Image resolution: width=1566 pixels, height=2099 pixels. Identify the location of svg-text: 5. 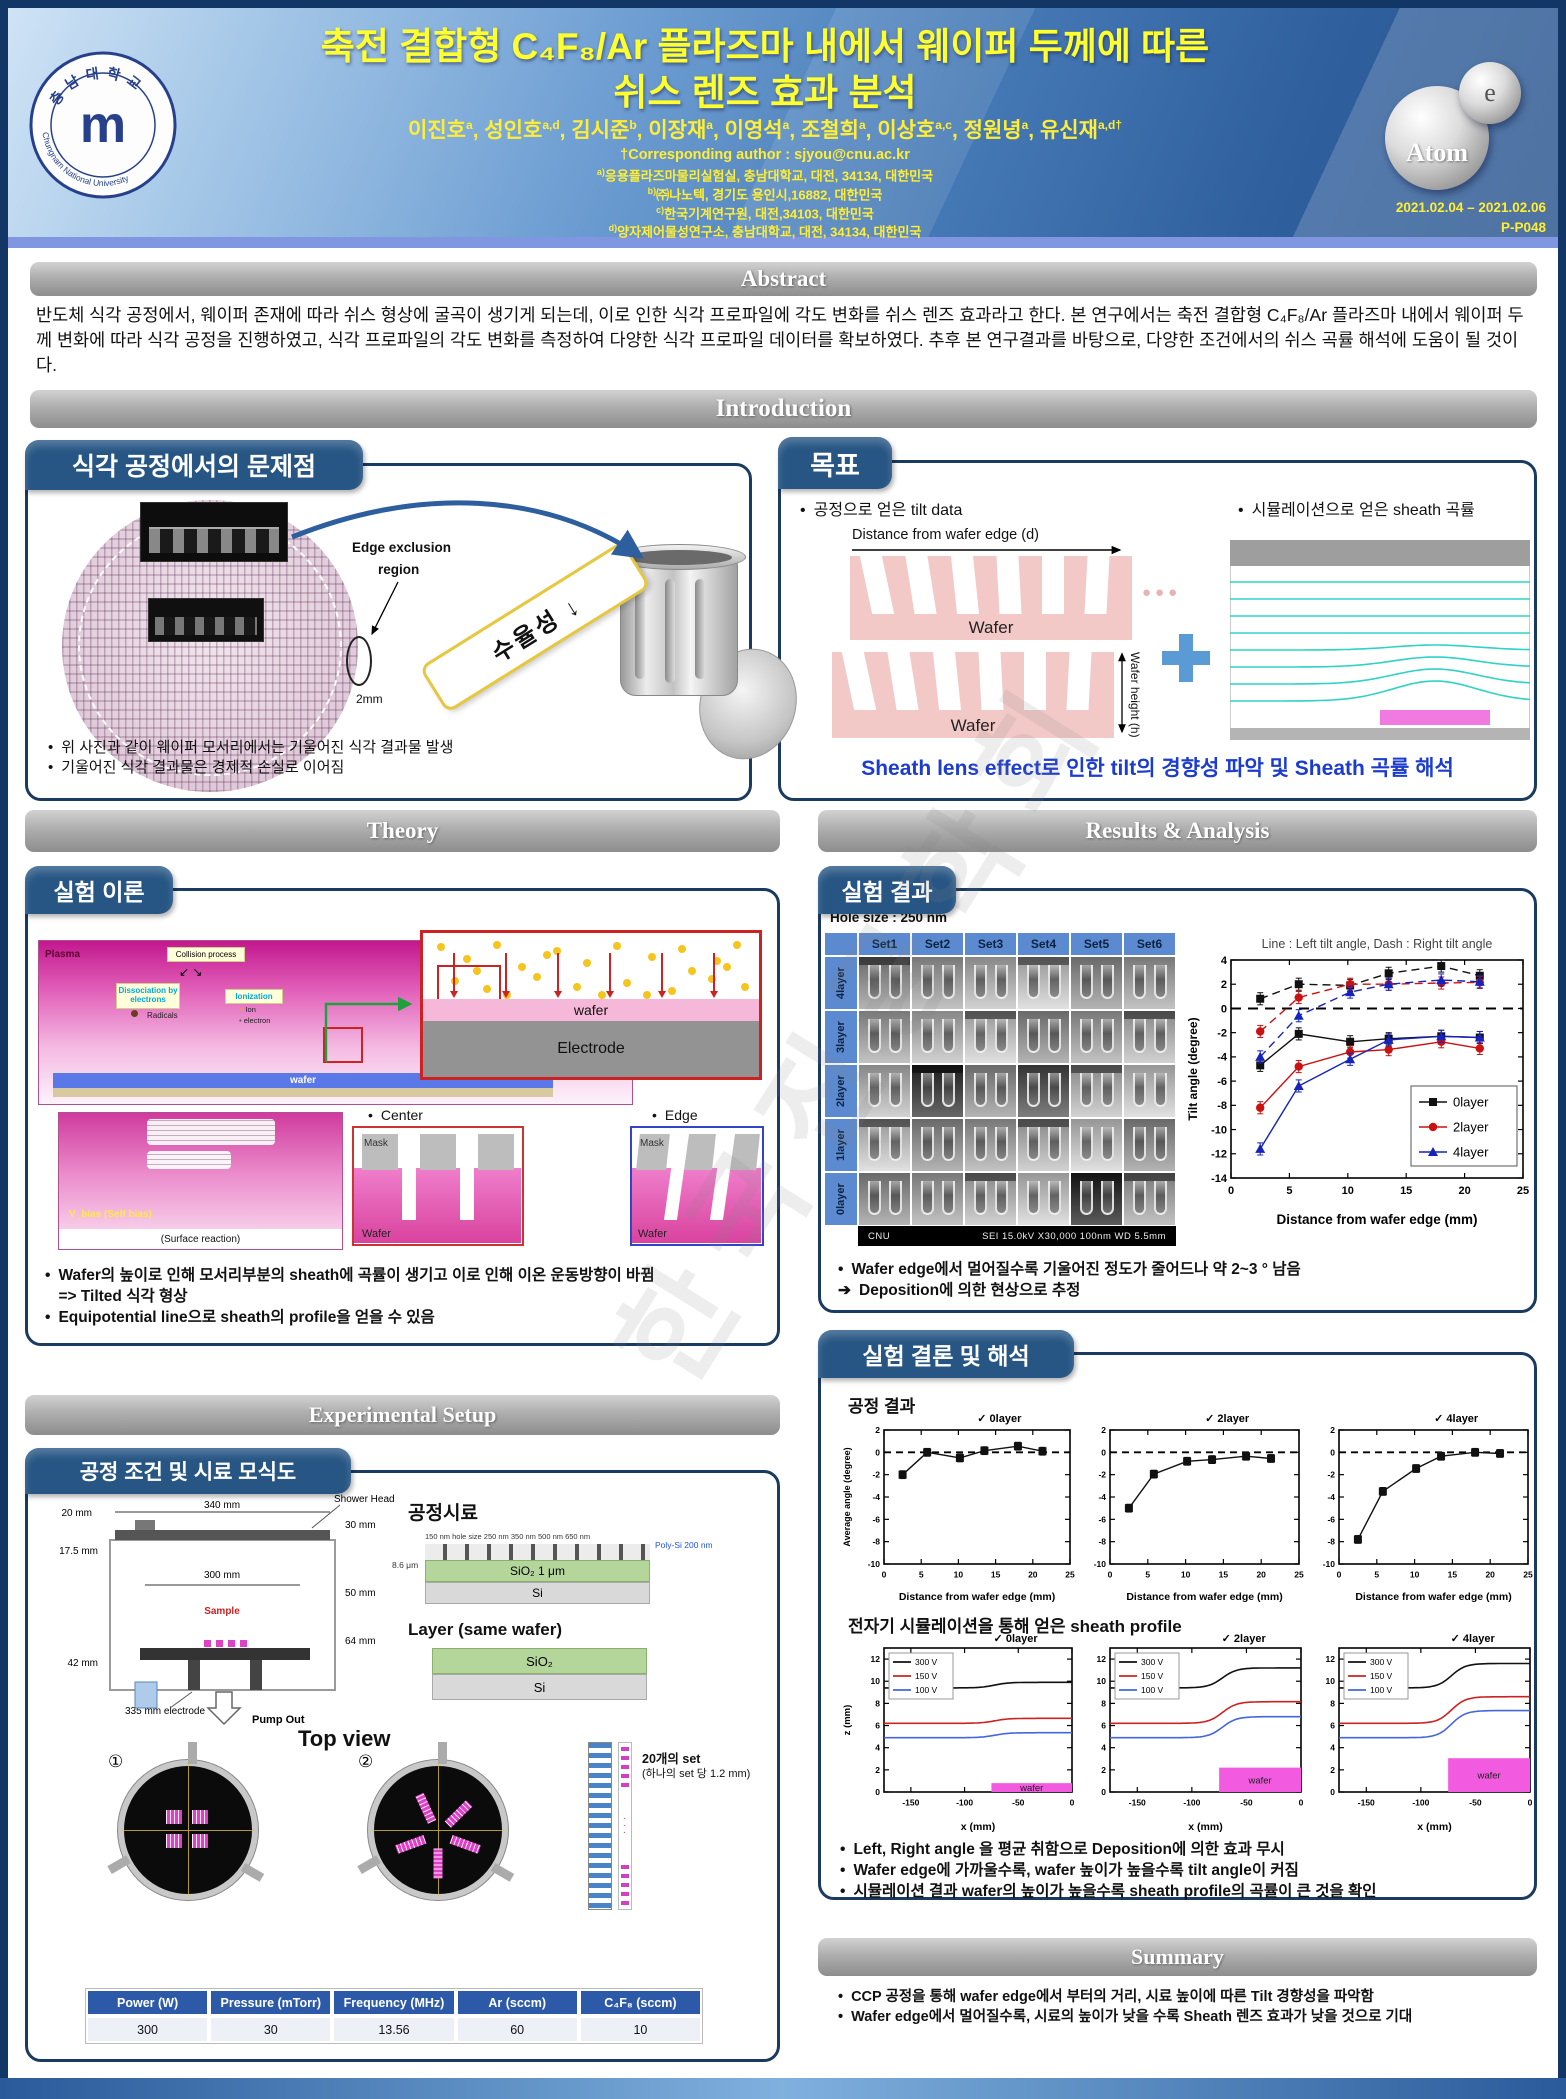
(1147, 1575).